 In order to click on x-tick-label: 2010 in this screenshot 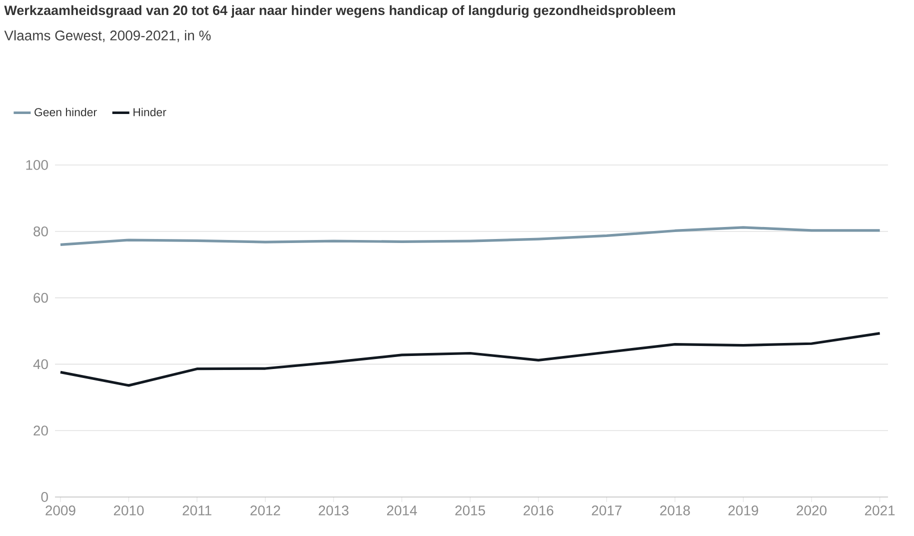, I will do `click(129, 511)`.